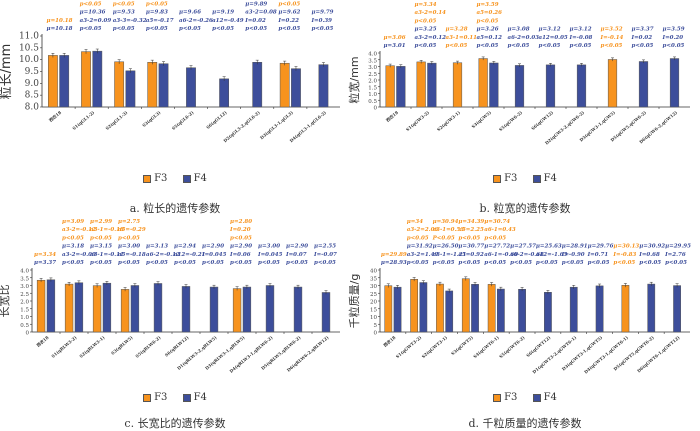  What do you see at coordinates (96, 21) in the screenshot?
I see `annotation-text: a3-2=0.09` at bounding box center [96, 21].